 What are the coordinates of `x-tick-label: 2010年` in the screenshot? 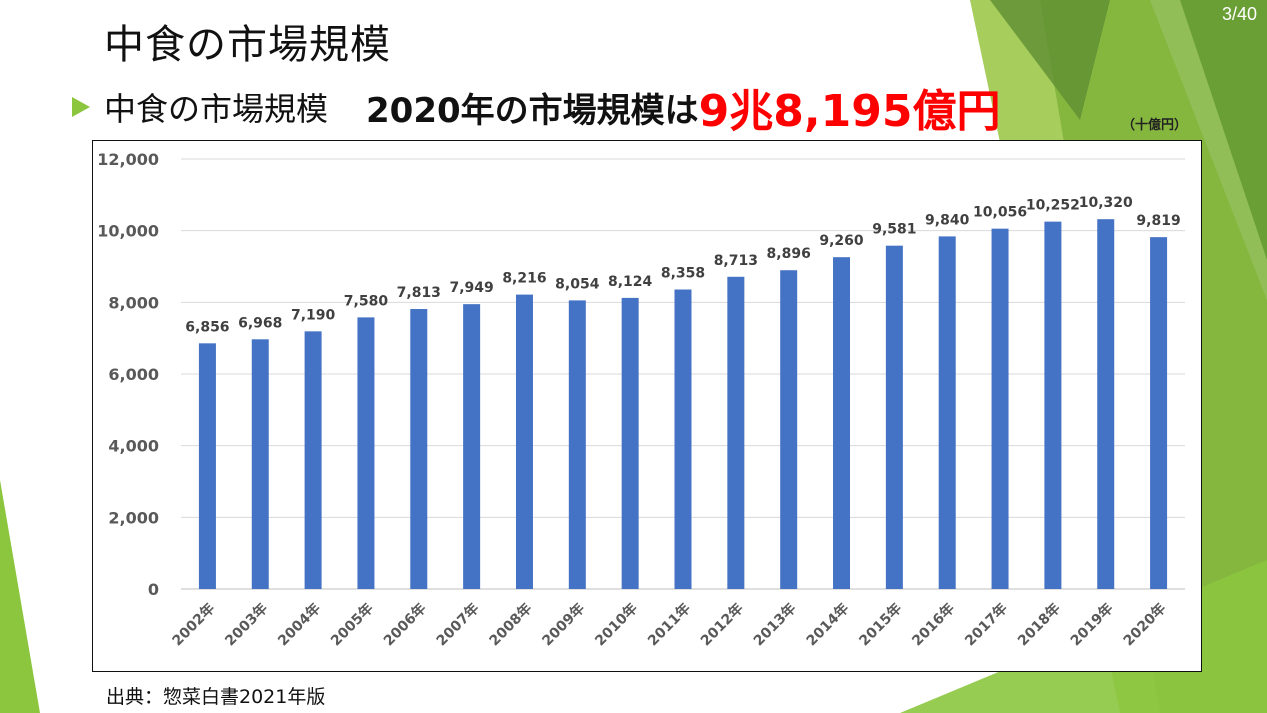 It's located at (616, 624).